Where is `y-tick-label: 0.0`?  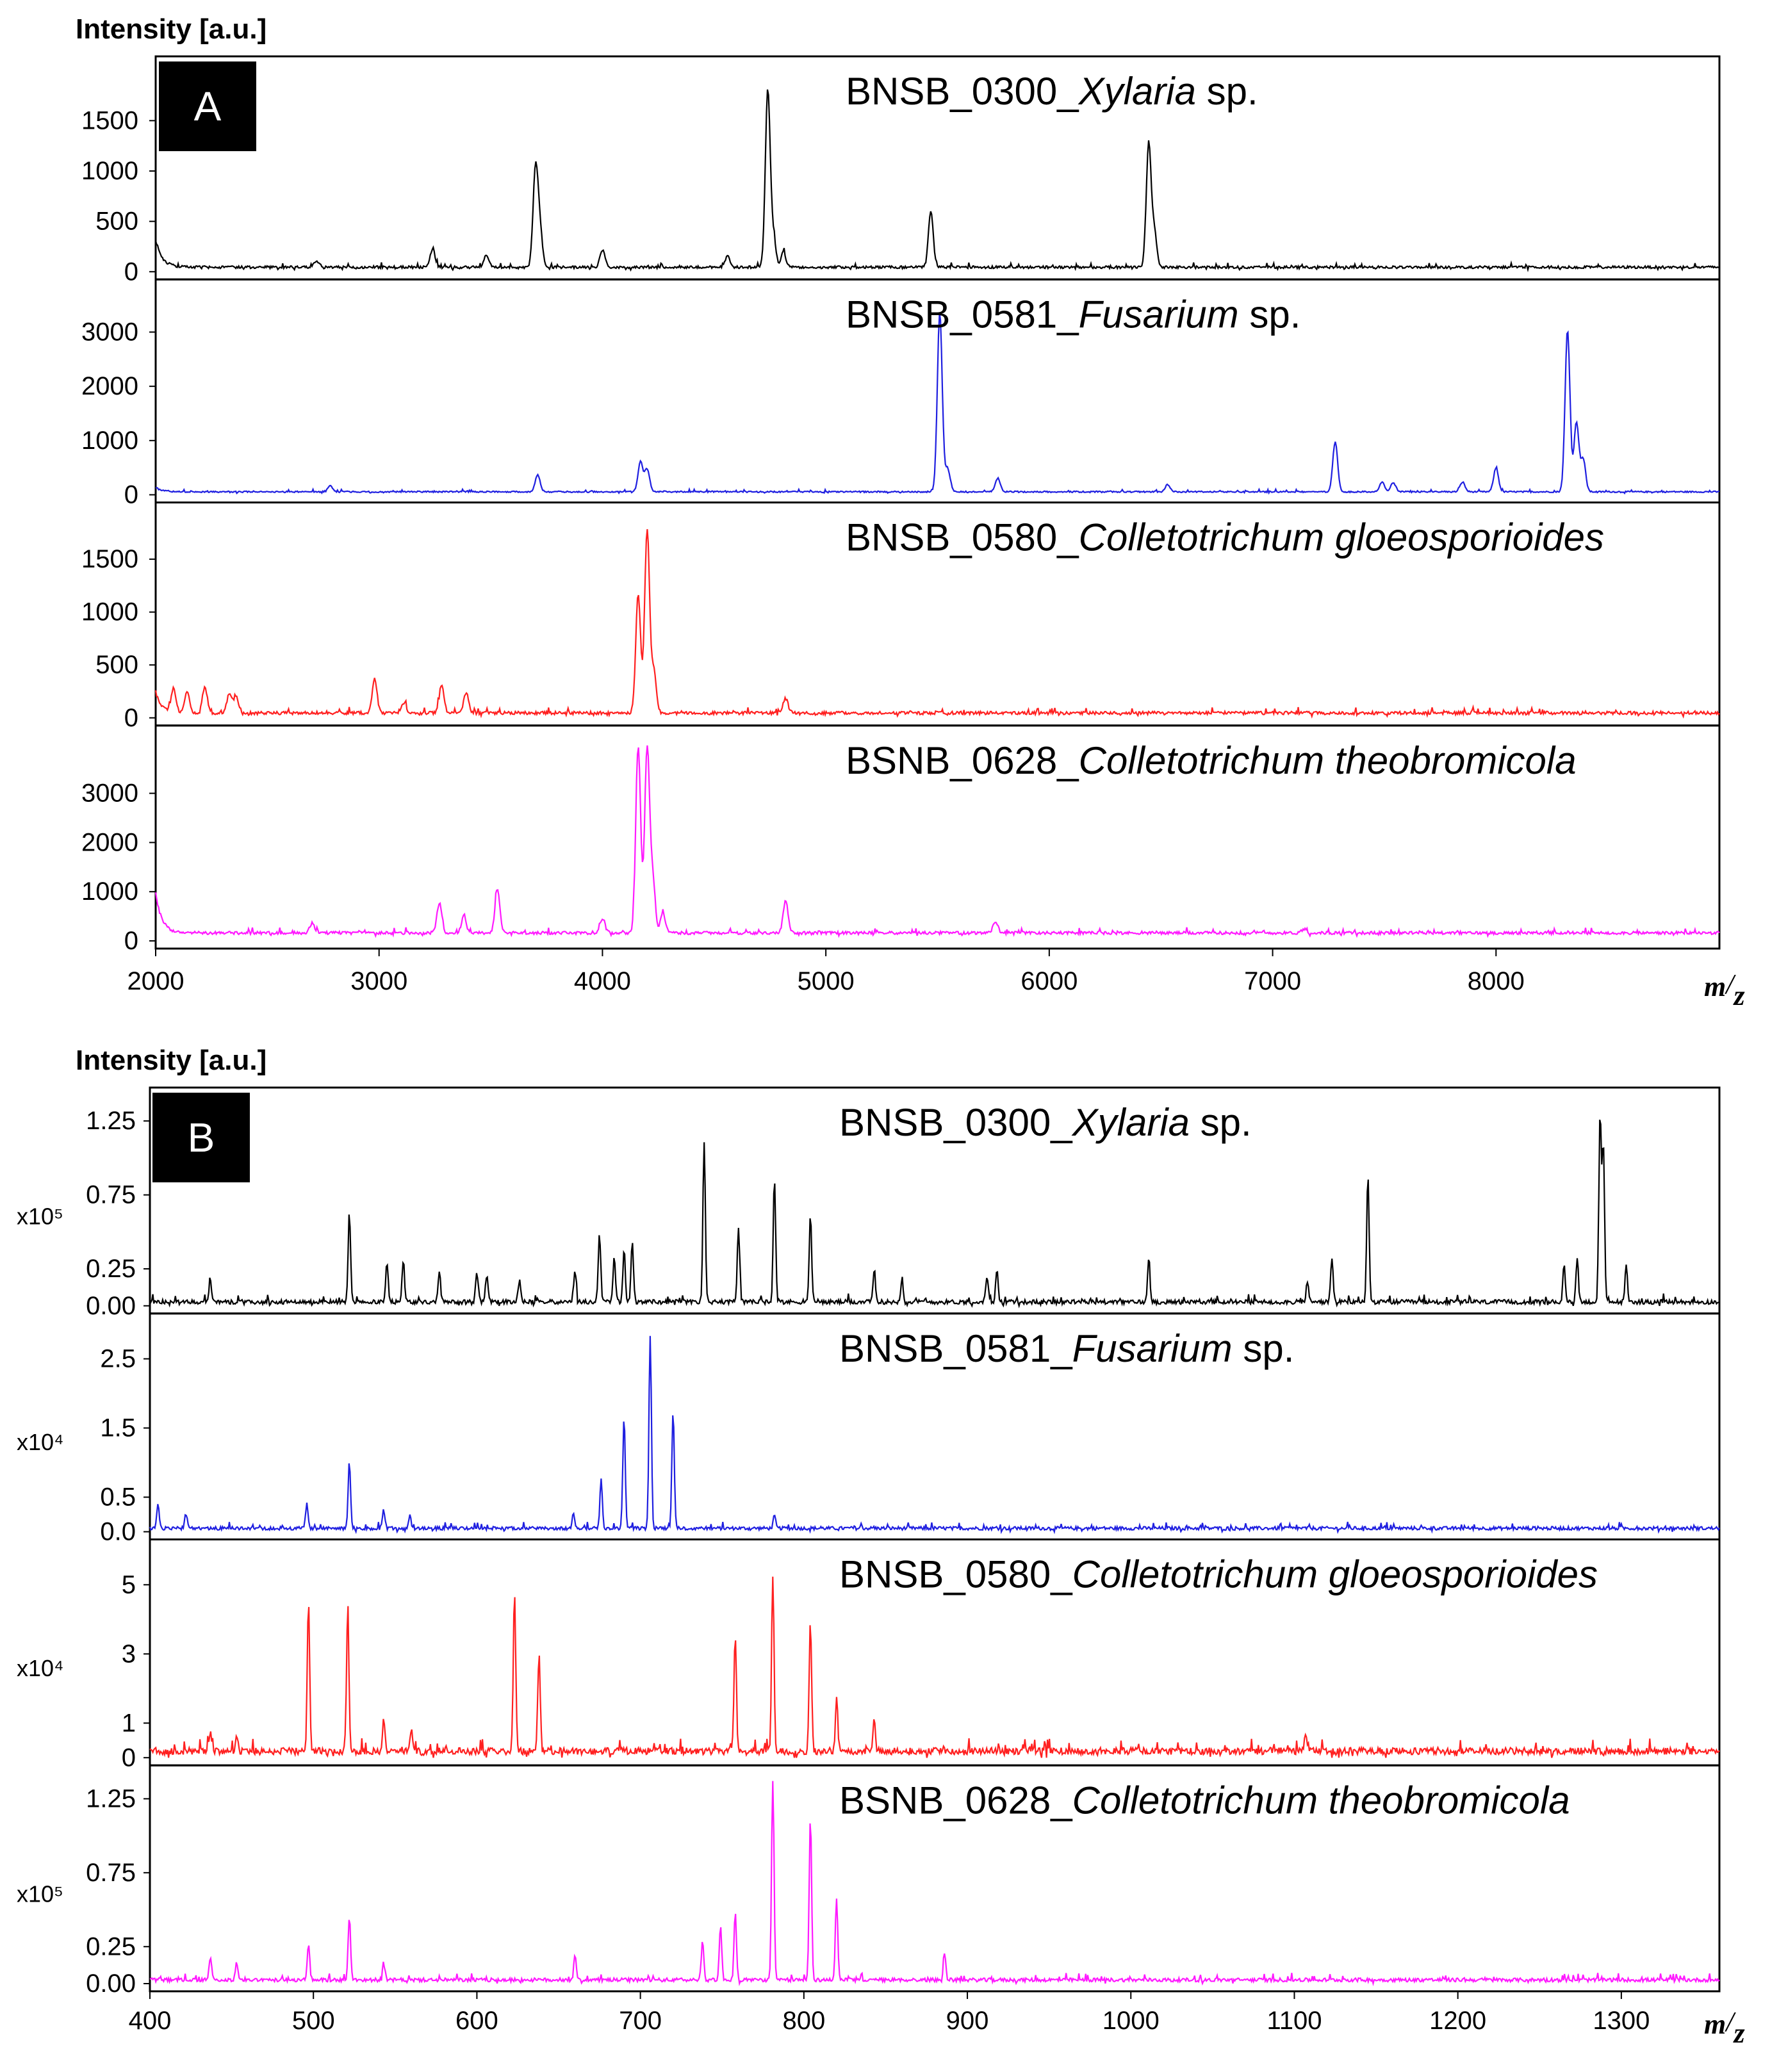 y-tick-label: 0.0 is located at coordinates (118, 1532).